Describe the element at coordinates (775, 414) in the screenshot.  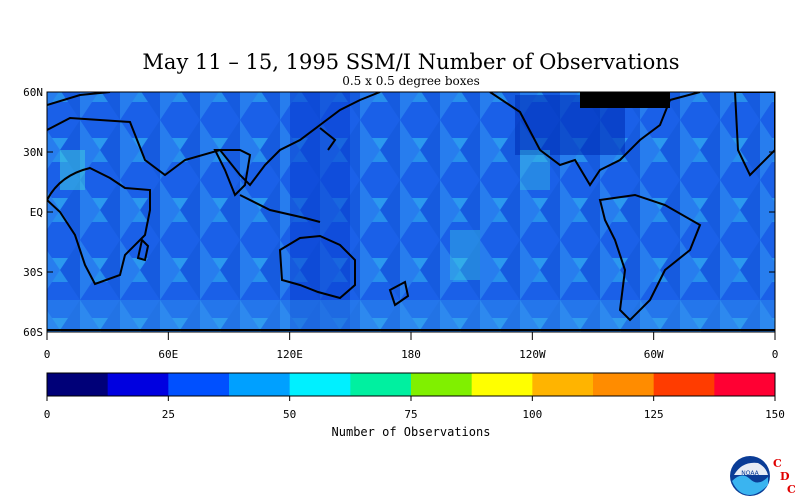
I see `colorbar-tick-label: 150` at that location.